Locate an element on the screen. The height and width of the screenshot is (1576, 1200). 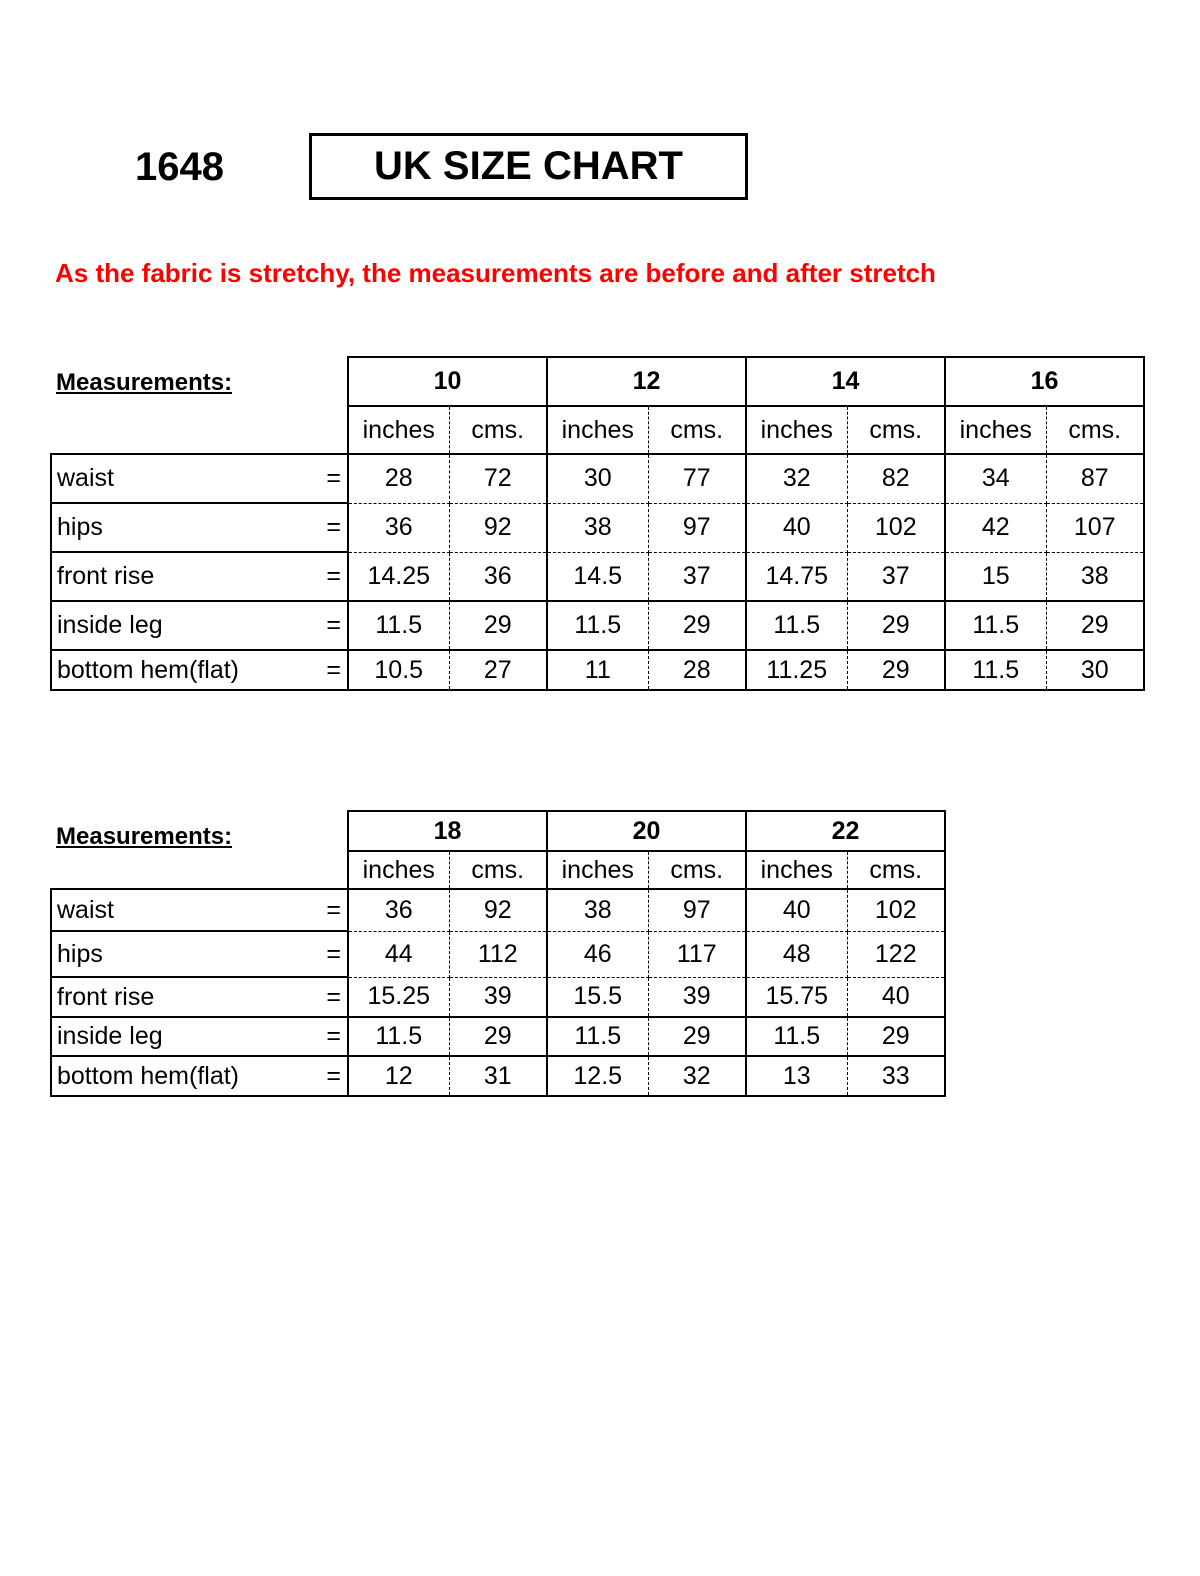
value-cms: 82 is located at coordinates (896, 479).